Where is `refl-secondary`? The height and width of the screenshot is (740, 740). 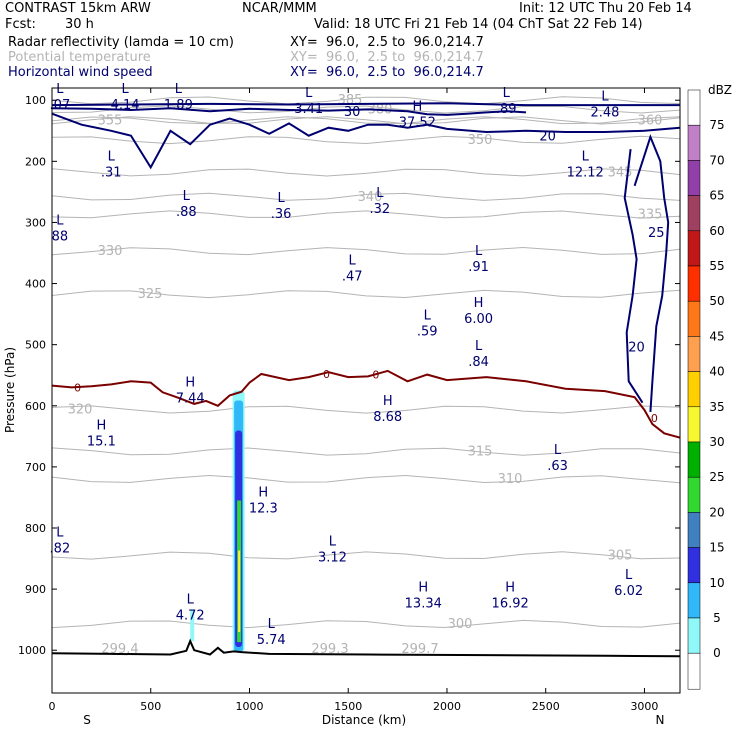
refl-secondary is located at coordinates (192, 626).